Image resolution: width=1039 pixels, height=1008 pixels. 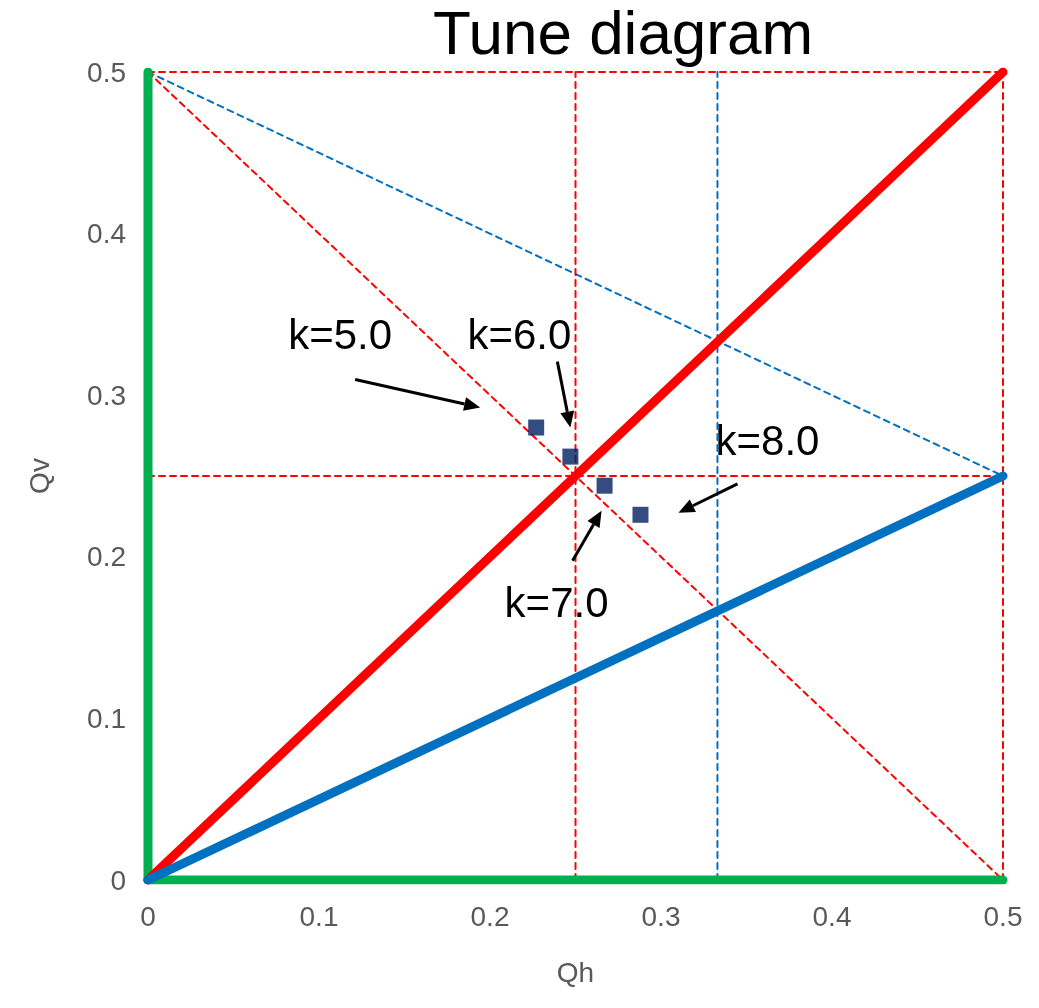 I want to click on y-tick-label: 0.5, so click(x=106, y=72).